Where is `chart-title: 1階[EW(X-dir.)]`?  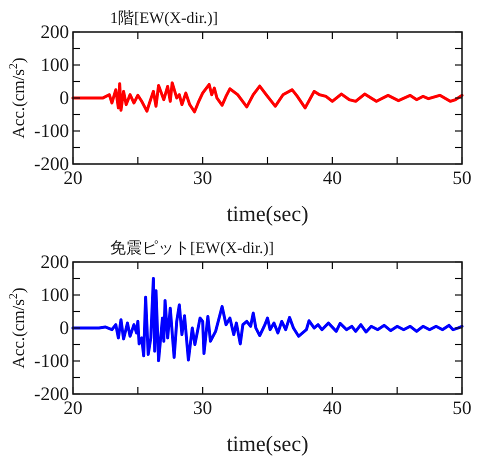 chart-title: 1階[EW(X-dir.)] is located at coordinates (164, 18).